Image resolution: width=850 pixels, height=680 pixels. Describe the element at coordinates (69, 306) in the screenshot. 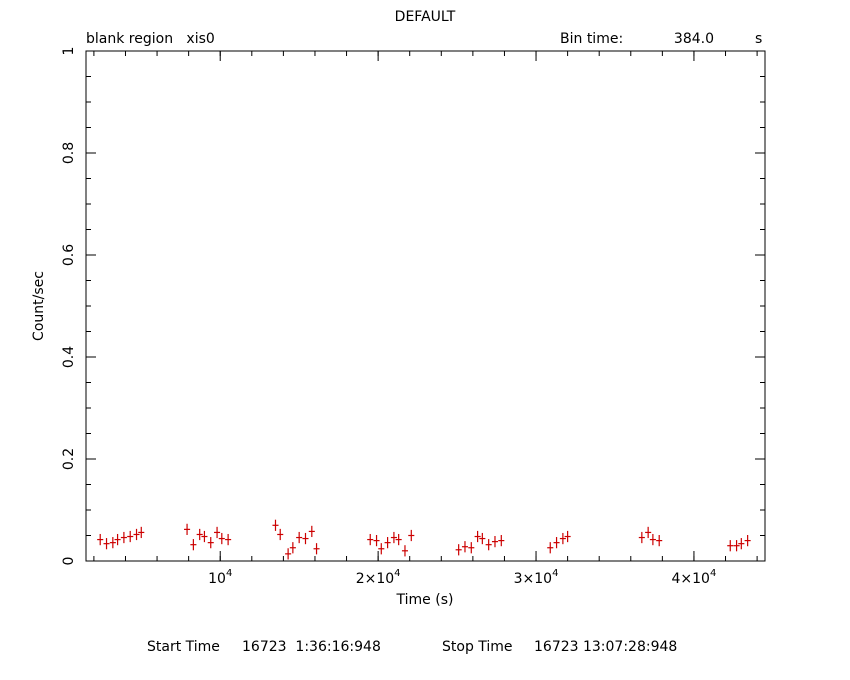

I see `y-tick-labels: 0 0.2 0.4 0.6 0.8 1` at that location.